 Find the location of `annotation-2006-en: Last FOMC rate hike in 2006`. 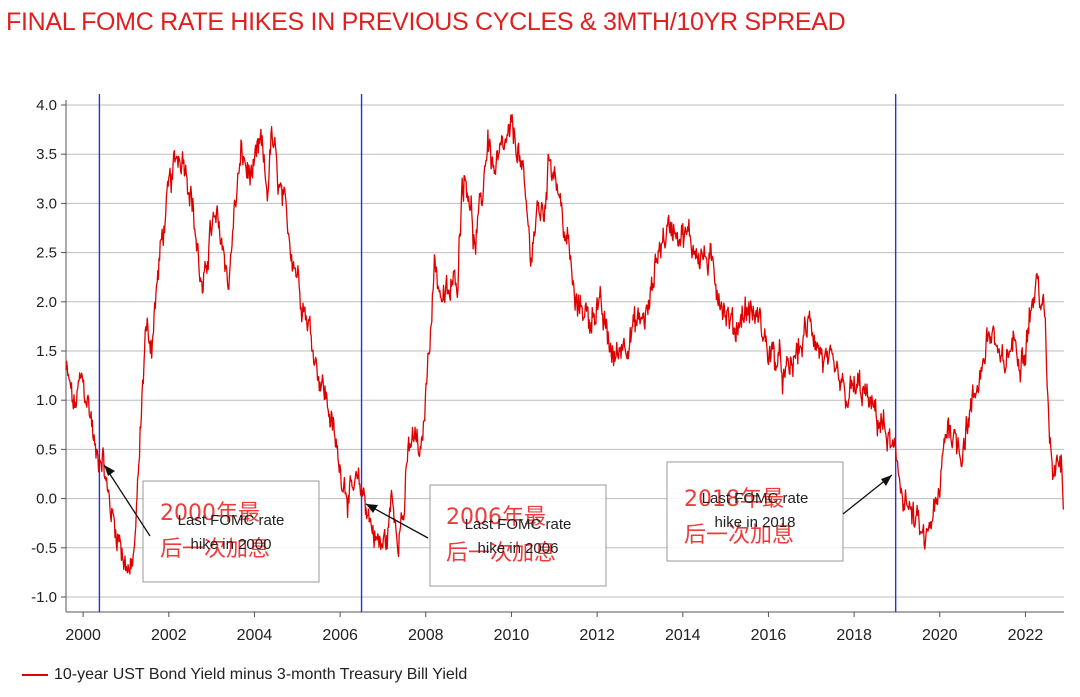

annotation-2006-en: Last FOMC rate hike in 2006 is located at coordinates (518, 536).